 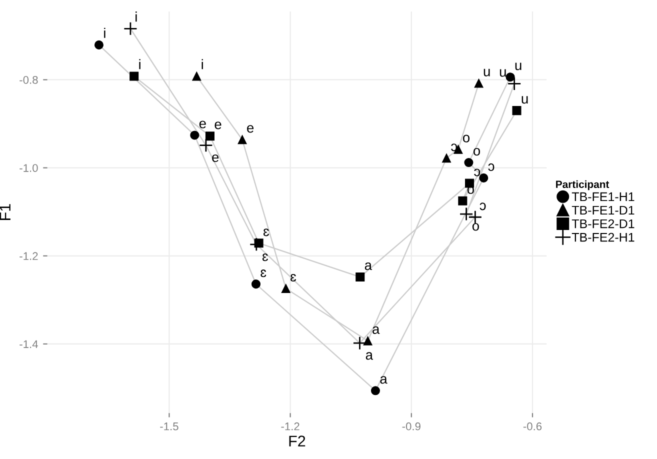 What do you see at coordinates (169, 426) in the screenshot?
I see `x-tick-label: -1.5` at bounding box center [169, 426].